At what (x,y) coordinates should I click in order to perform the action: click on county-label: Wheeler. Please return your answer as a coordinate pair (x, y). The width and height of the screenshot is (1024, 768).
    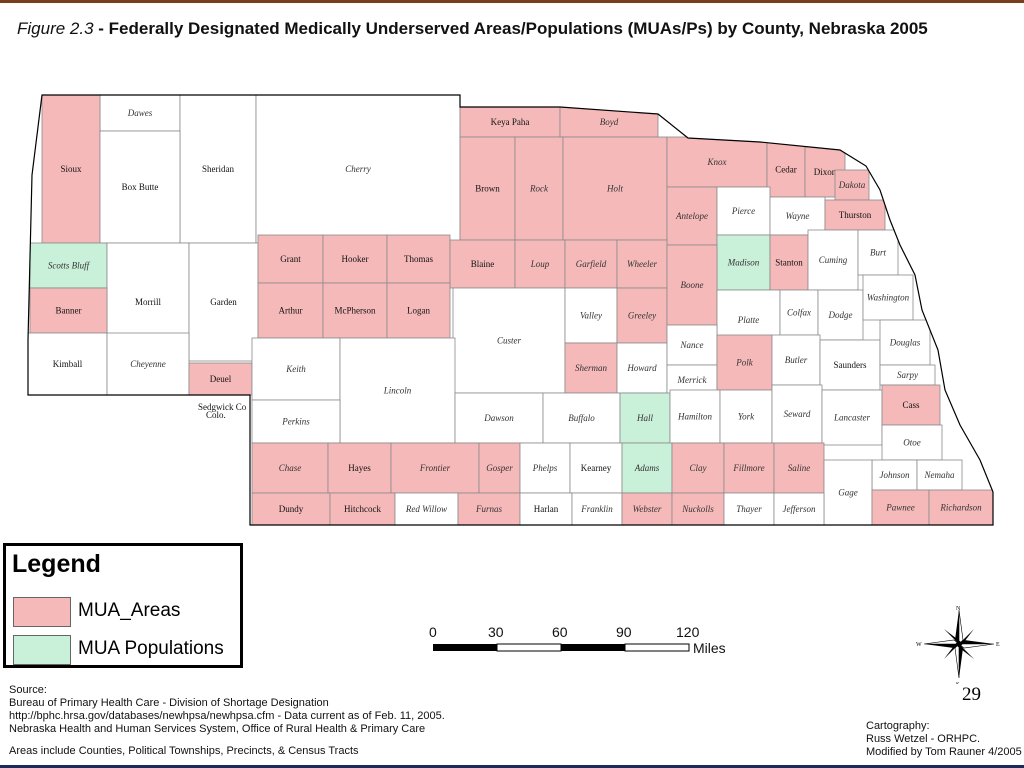
    Looking at the image, I should click on (642, 264).